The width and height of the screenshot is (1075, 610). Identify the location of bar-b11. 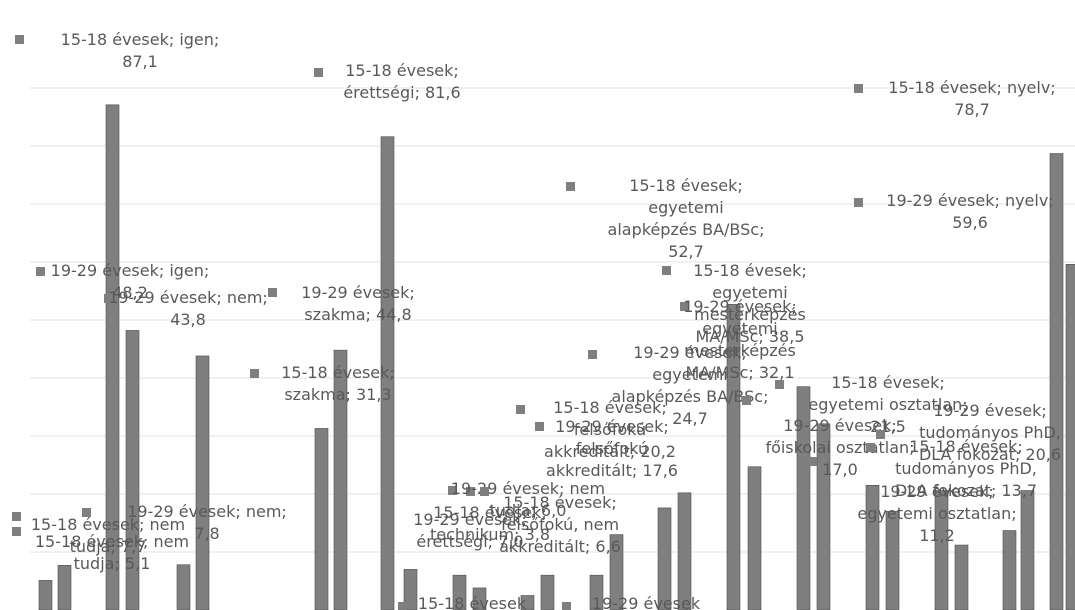
(459, 592).